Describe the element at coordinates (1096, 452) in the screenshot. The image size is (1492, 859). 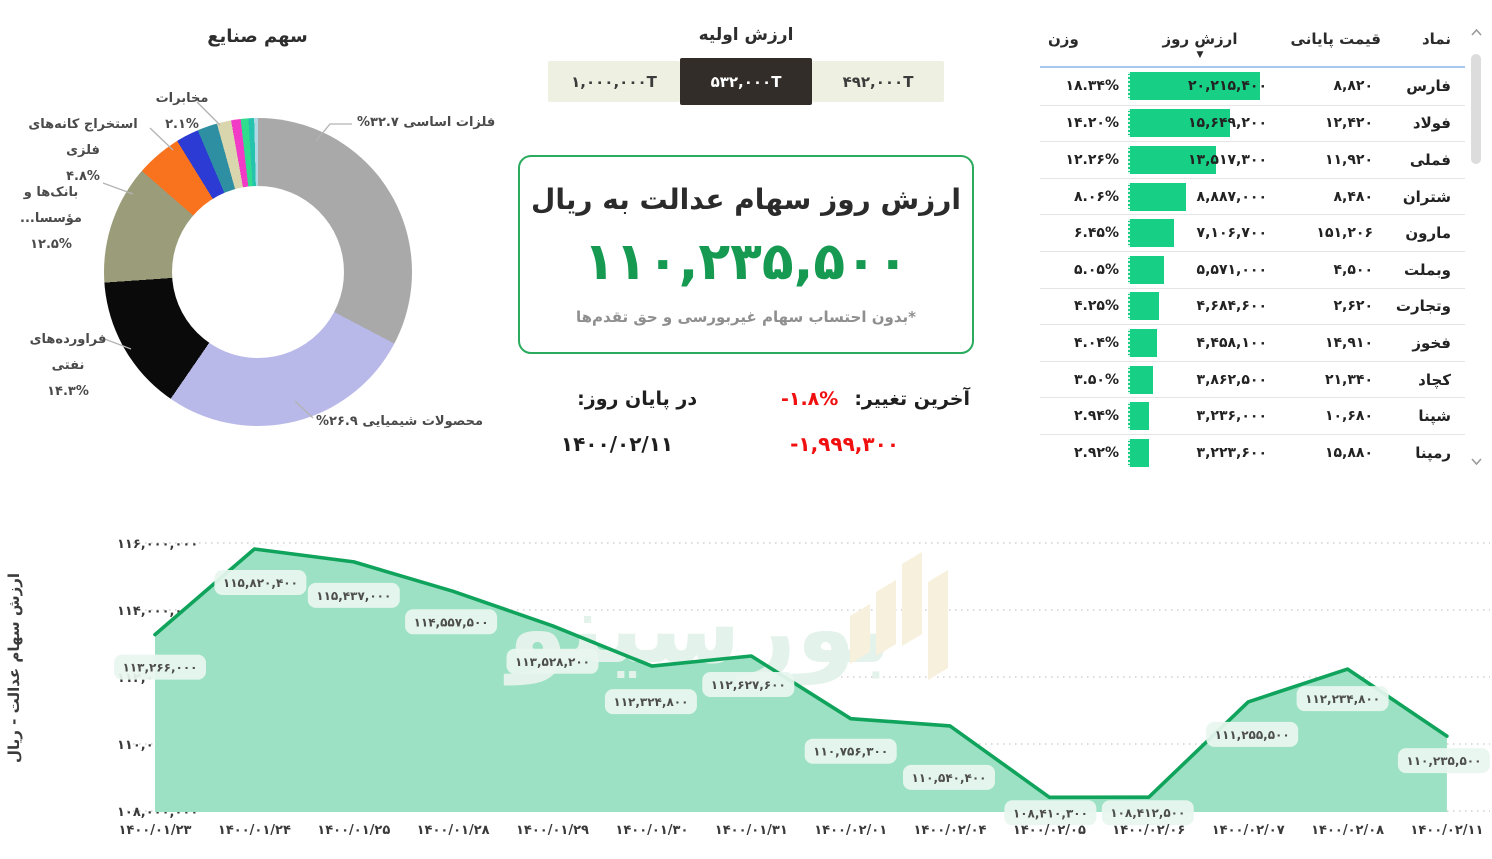
I see `weight-cell: ۲.۹۲%` at that location.